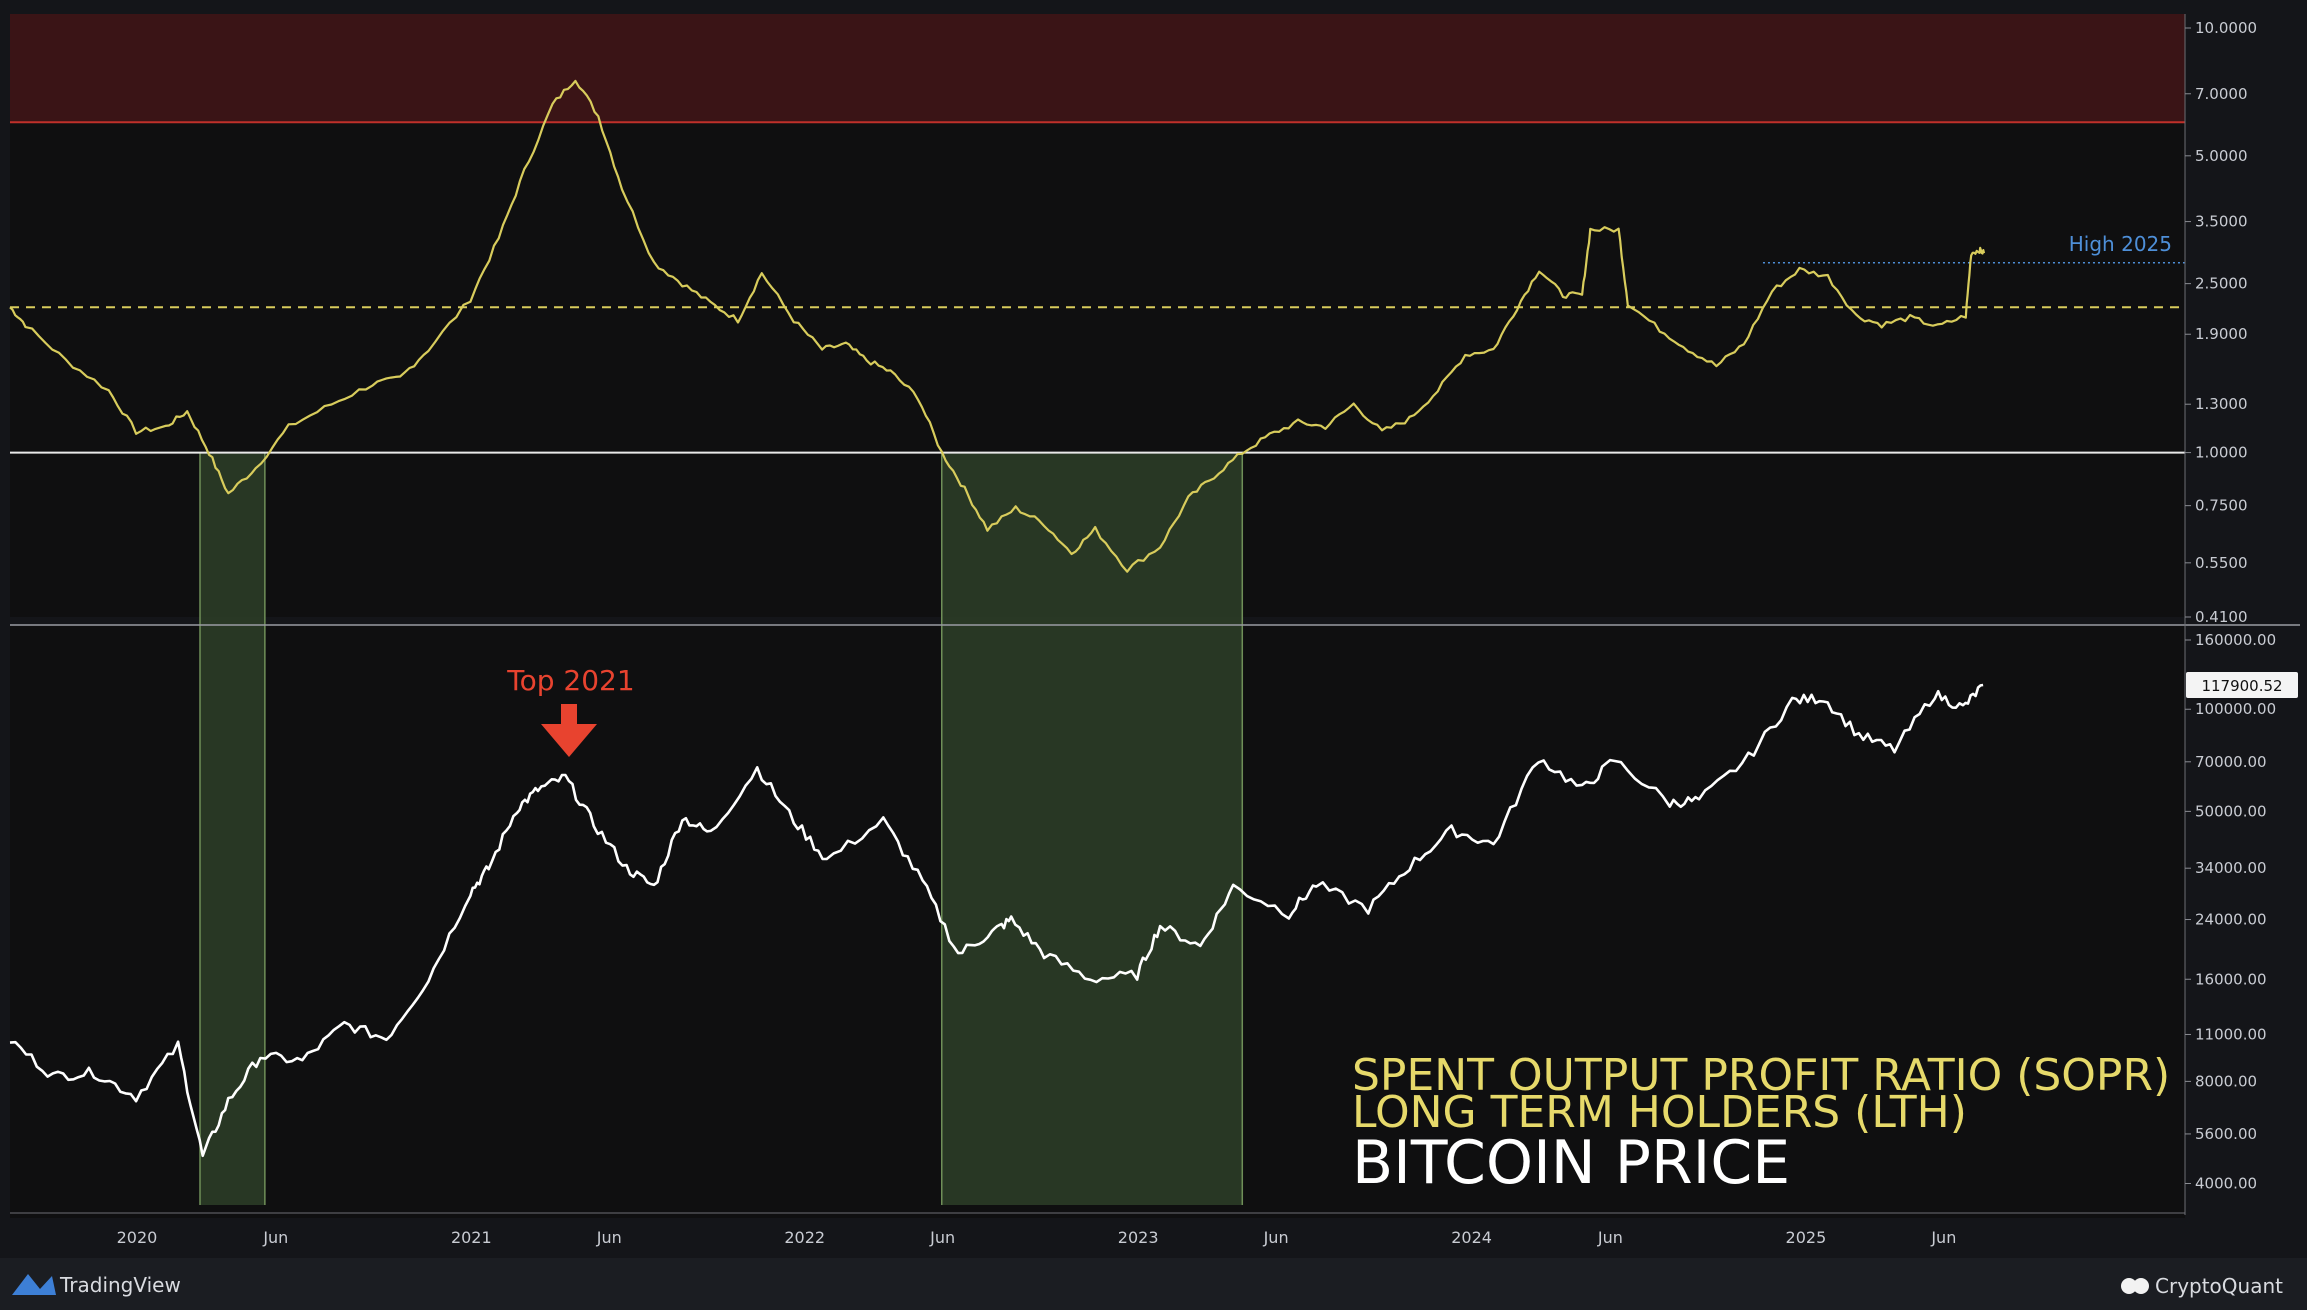  Describe the element at coordinates (1761, 1075) in the screenshot. I see `legend-sopr-title: SPENT OUTPUT PROFIT RATIO (SOPR)` at that location.